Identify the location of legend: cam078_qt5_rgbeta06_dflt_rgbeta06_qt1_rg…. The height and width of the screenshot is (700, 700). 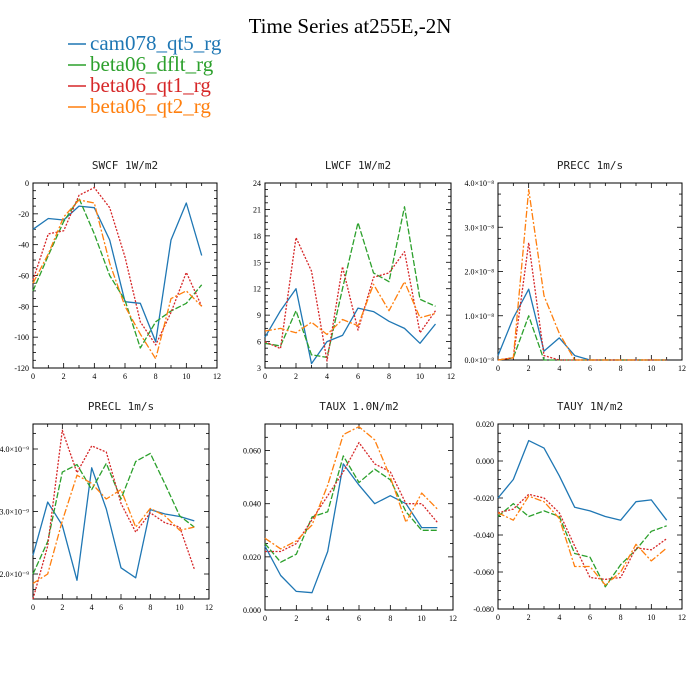
(145, 74).